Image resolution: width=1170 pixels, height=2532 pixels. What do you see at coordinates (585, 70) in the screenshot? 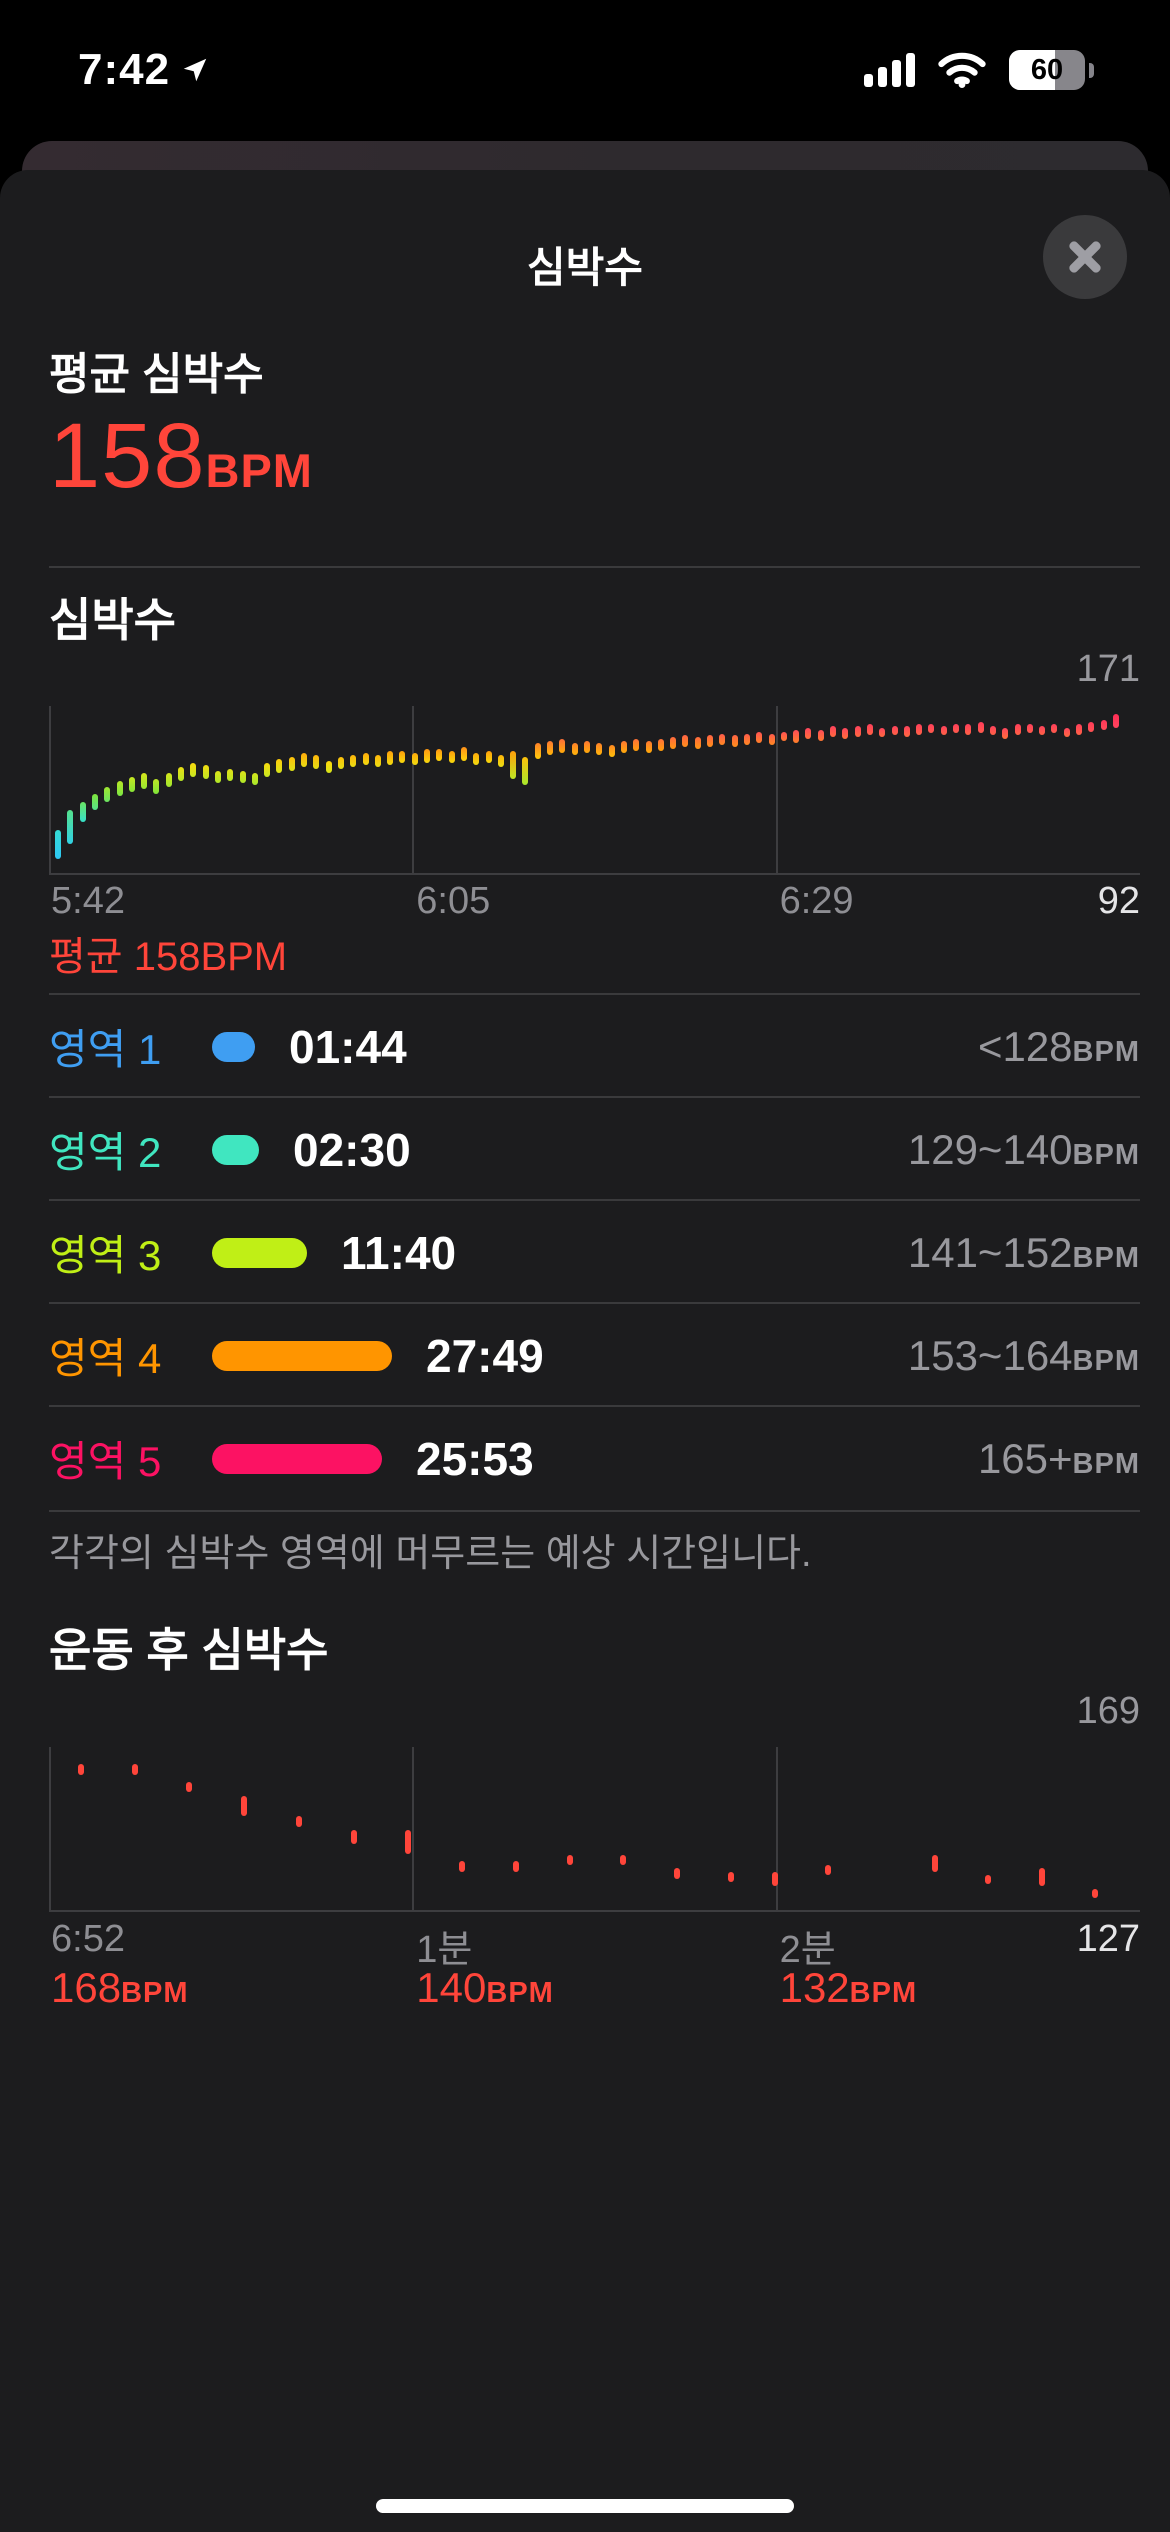
I see `status-bar: 7:42 60` at bounding box center [585, 70].